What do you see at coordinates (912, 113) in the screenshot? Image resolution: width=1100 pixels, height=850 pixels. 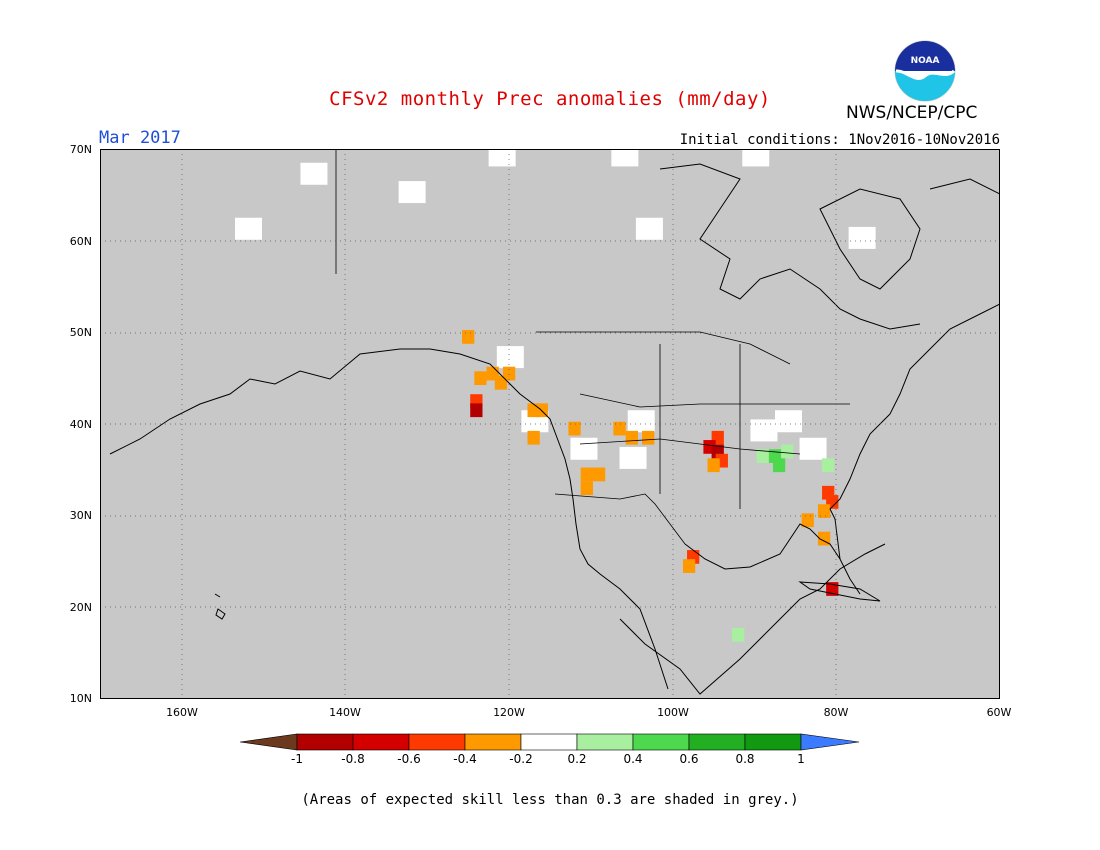 I see `organization-label: NWS/NCEP/CPC` at bounding box center [912, 113].